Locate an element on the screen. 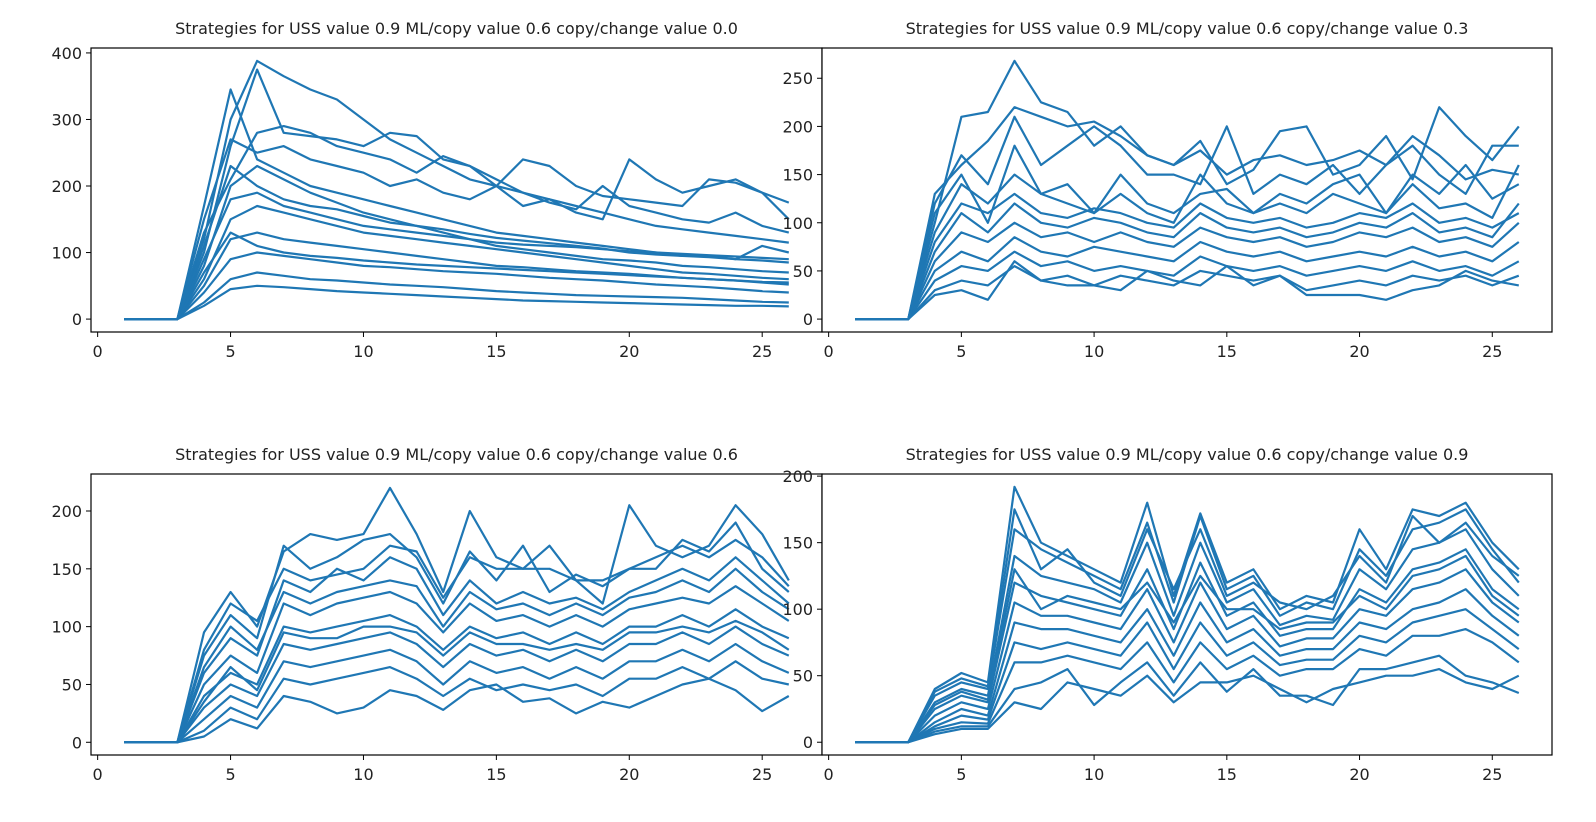 The image size is (1596, 822). y-tick-label: 400 is located at coordinates (66, 53).